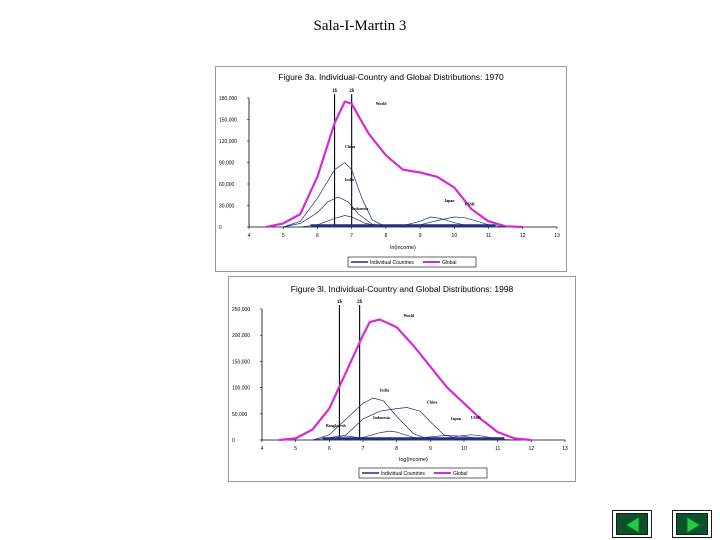  Describe the element at coordinates (227, 207) in the screenshot. I see `y-tick-label: 30,000` at that location.